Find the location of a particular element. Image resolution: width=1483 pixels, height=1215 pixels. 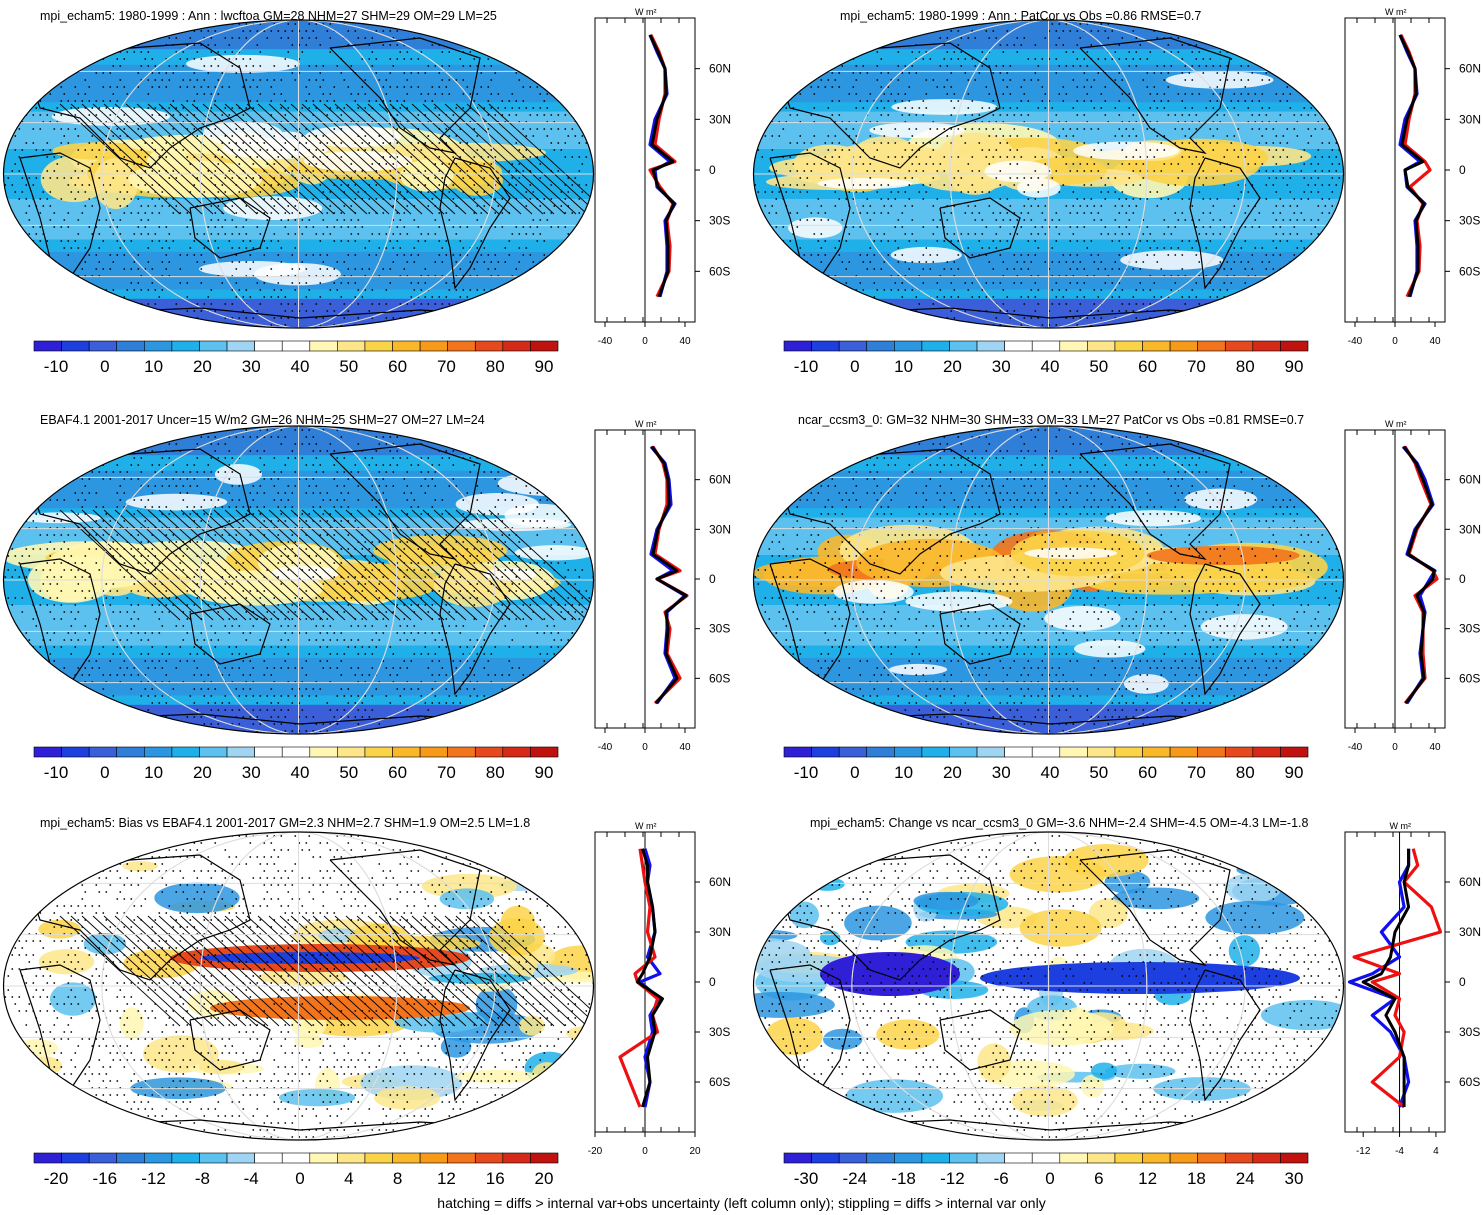

map-field is located at coordinates (1048, 580).